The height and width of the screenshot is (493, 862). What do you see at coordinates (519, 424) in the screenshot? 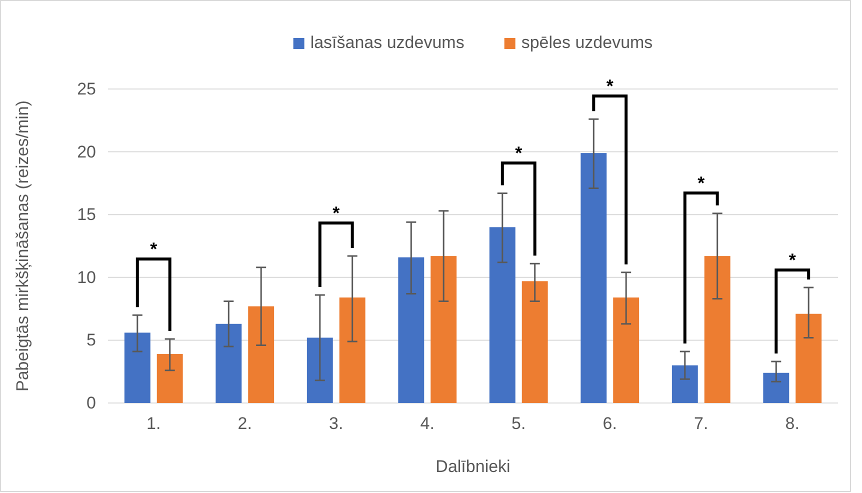
I see `x-tick-label: 5.` at bounding box center [519, 424].